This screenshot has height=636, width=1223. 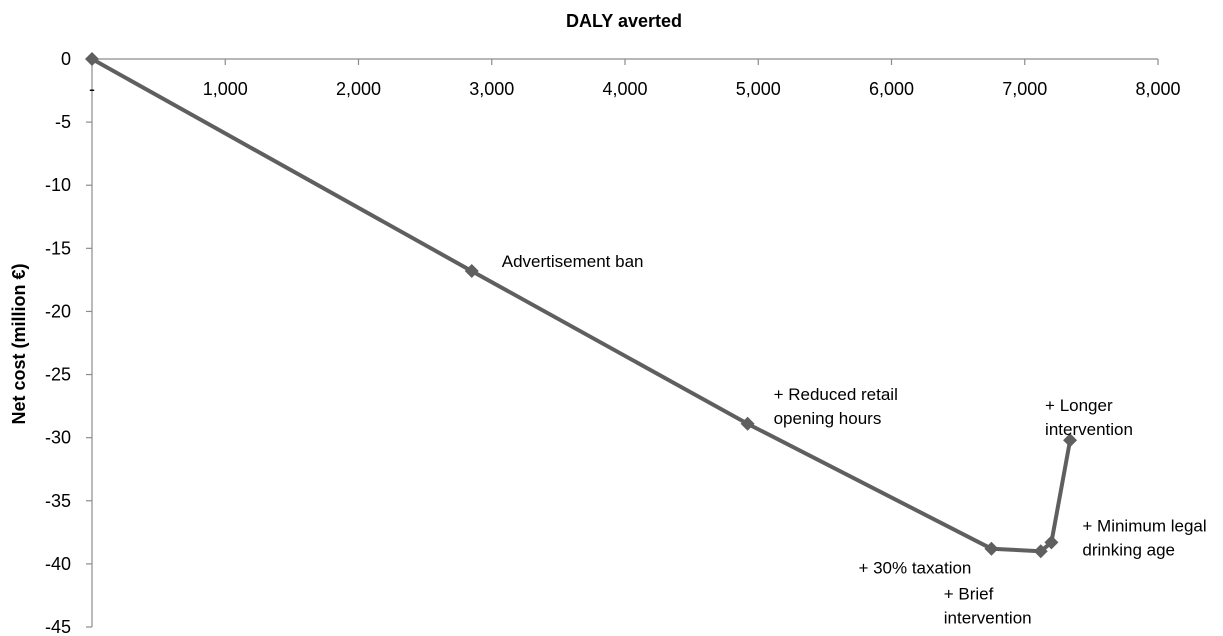 I want to click on x-tick-label: 8,000, so click(x=1157, y=89).